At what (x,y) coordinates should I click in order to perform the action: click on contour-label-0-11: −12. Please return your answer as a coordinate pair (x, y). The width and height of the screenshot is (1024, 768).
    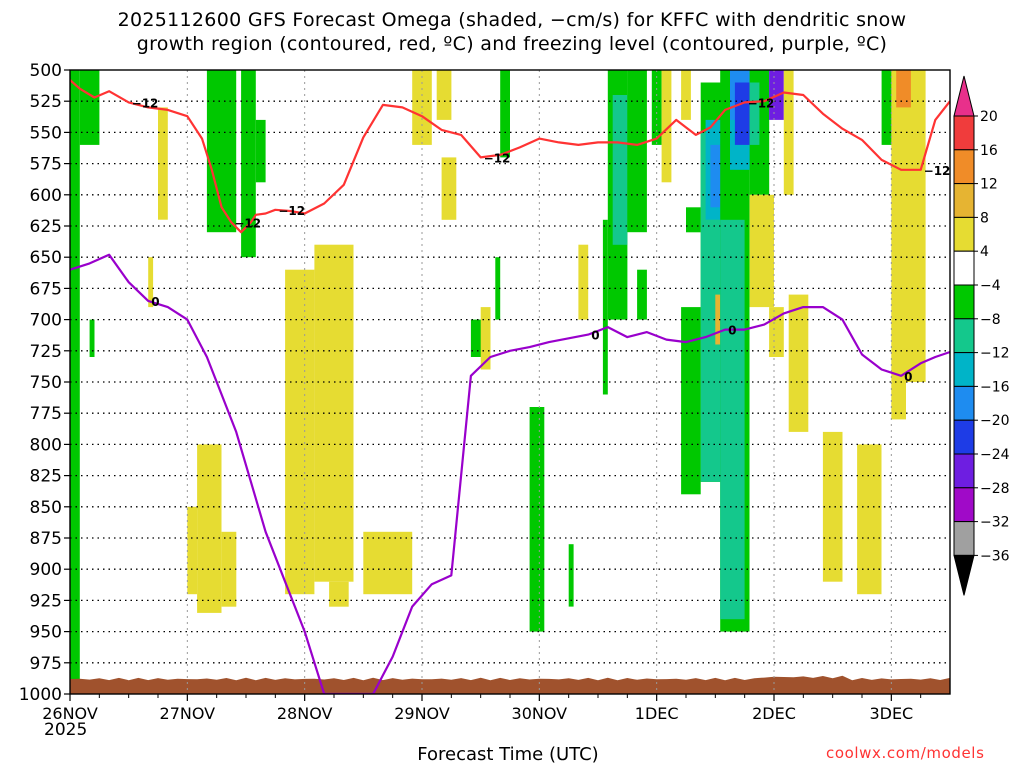
    Looking at the image, I should click on (247, 223).